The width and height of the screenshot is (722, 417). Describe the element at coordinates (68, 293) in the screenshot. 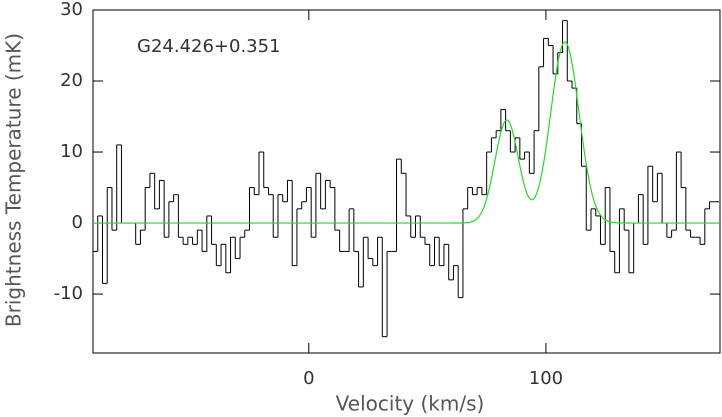

I see `y-tick-label: -10` at that location.